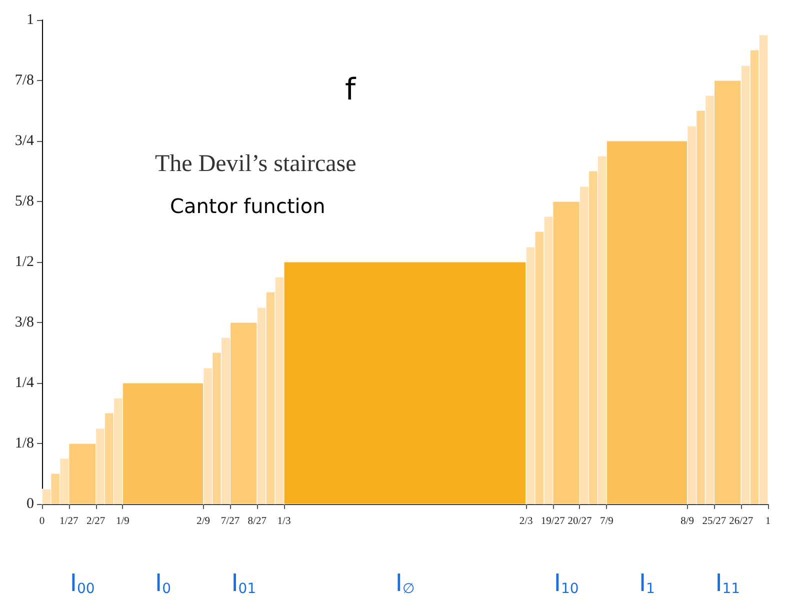 This screenshot has width=786, height=614. I want to click on x-tick-label: 1, so click(768, 521).